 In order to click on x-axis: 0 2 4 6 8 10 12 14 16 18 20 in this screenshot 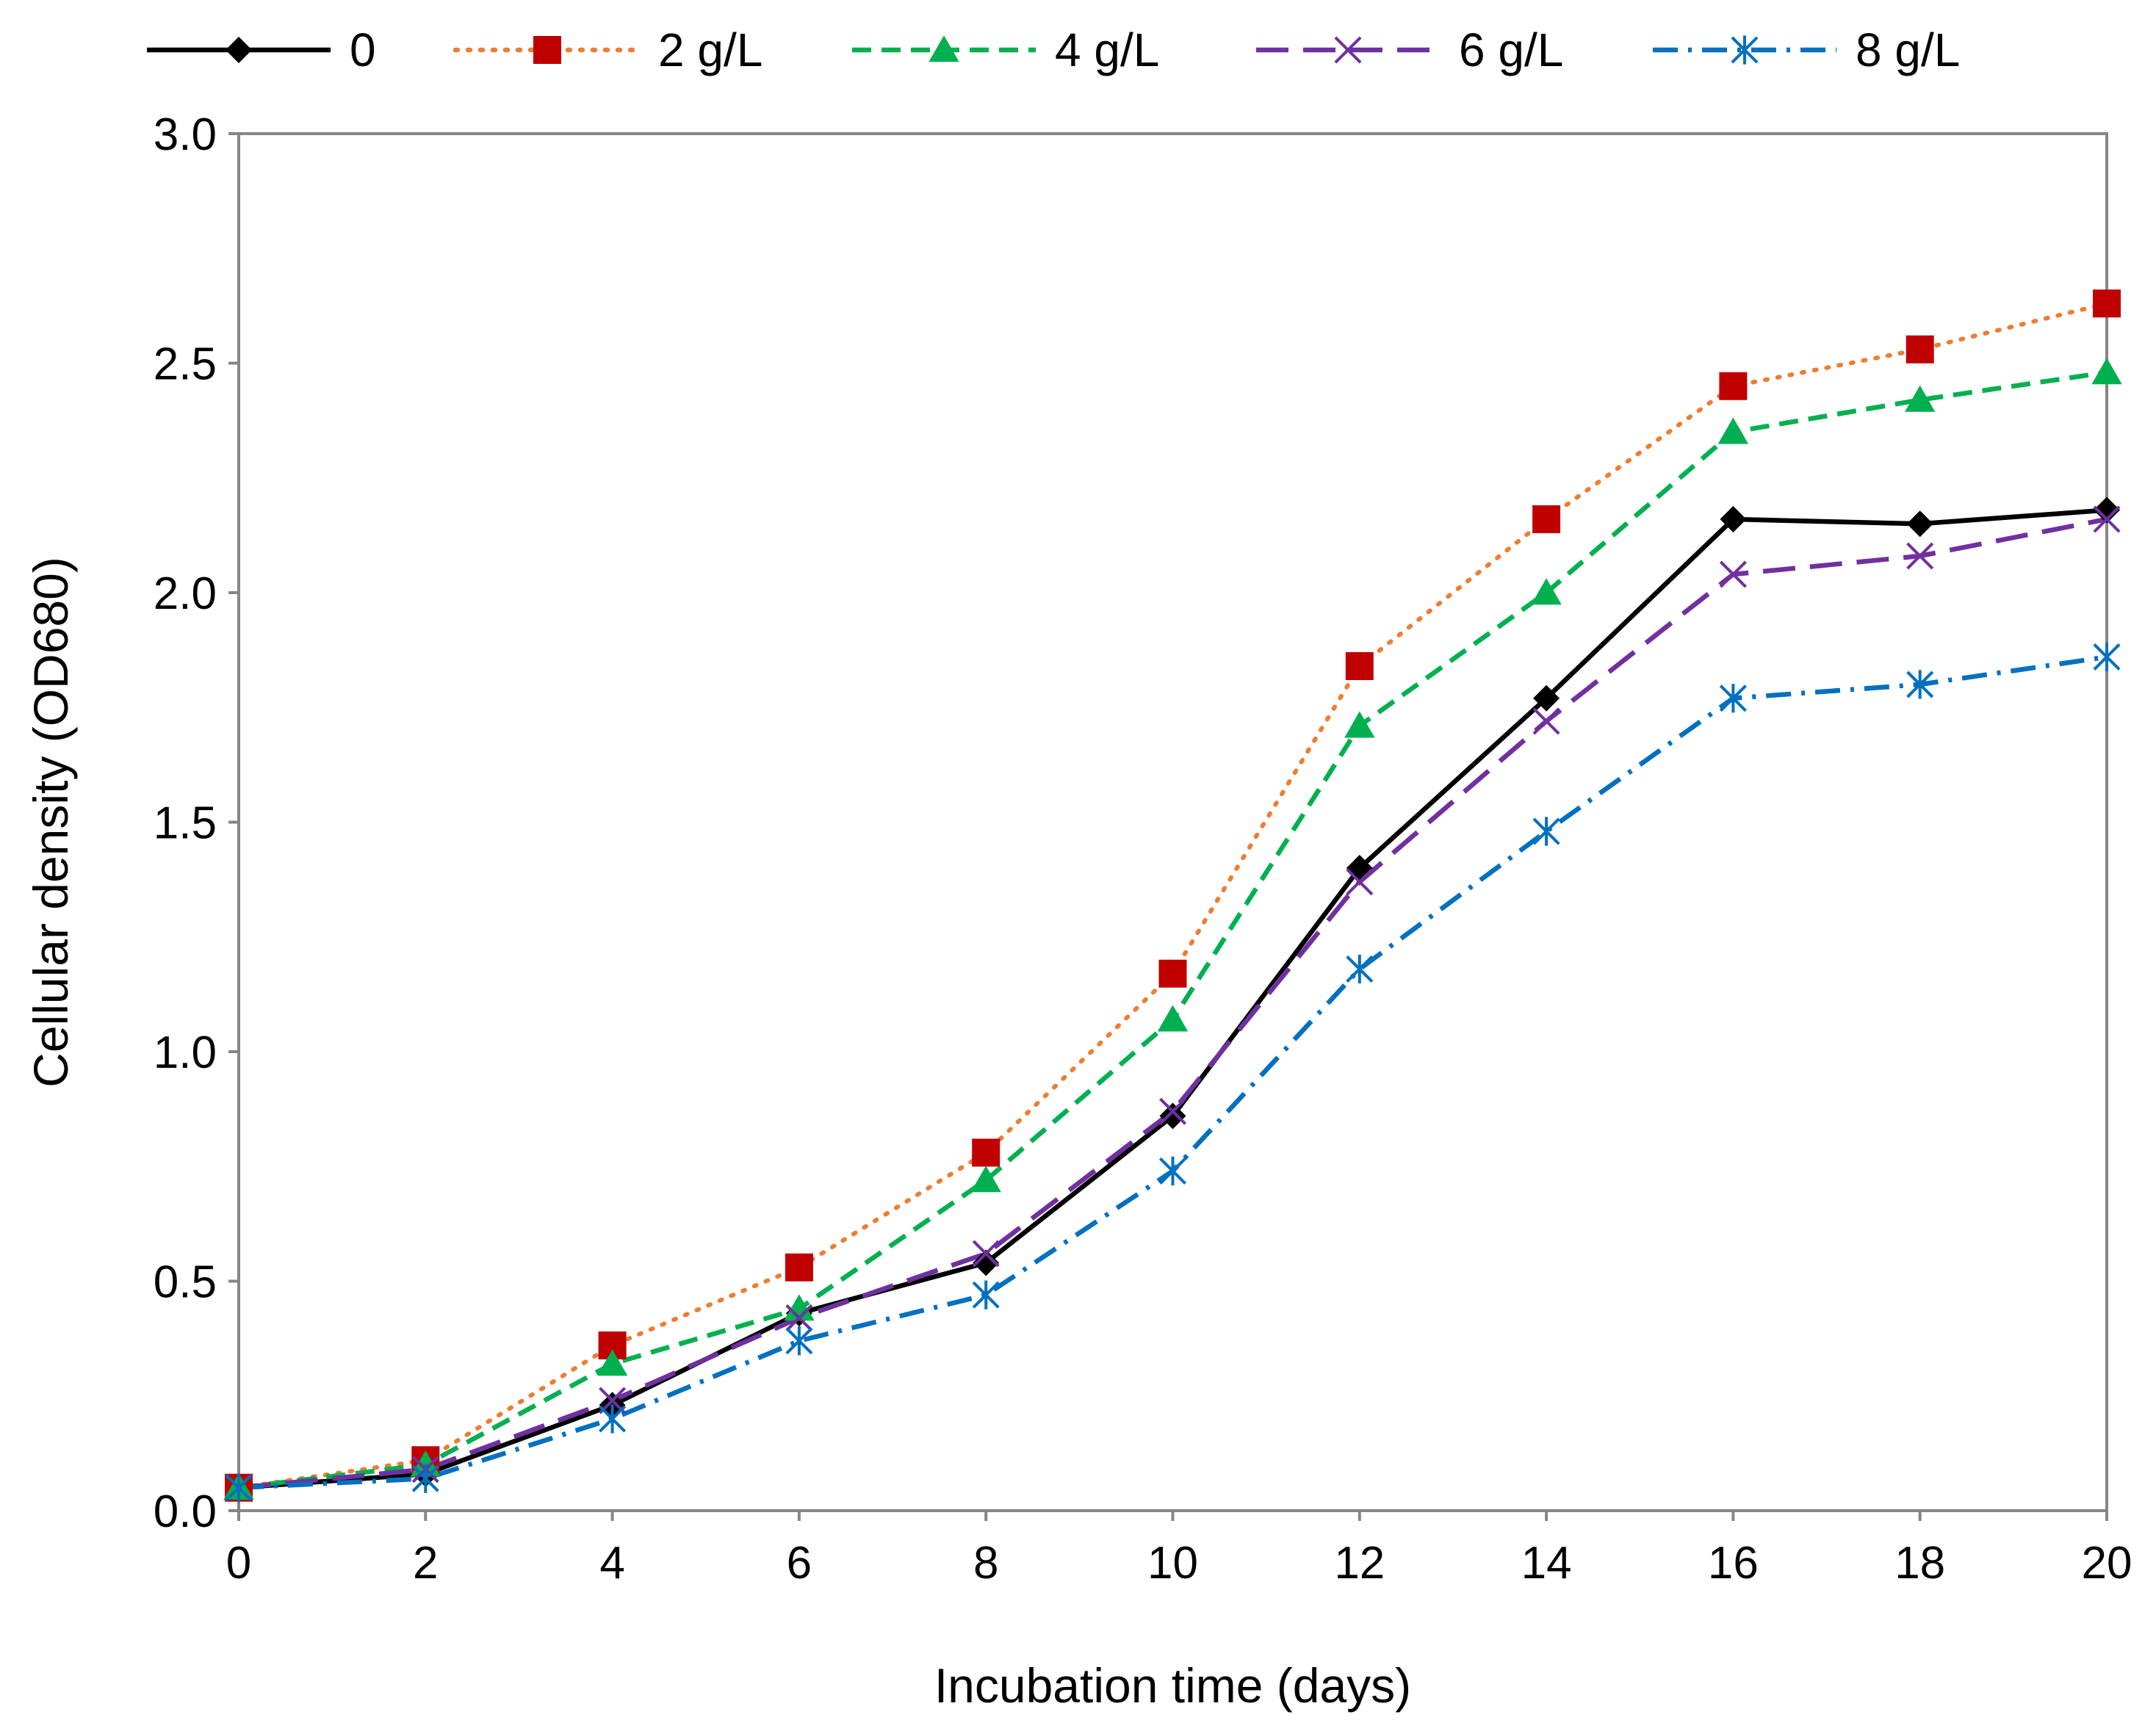, I will do `click(1179, 1550)`.